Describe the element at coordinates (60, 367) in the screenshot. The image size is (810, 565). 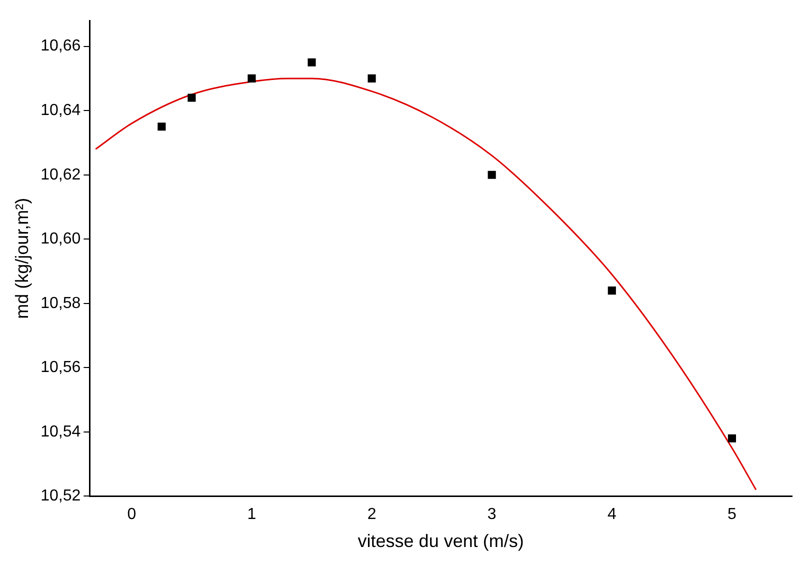
I see `y-tick-label: 10,56` at that location.